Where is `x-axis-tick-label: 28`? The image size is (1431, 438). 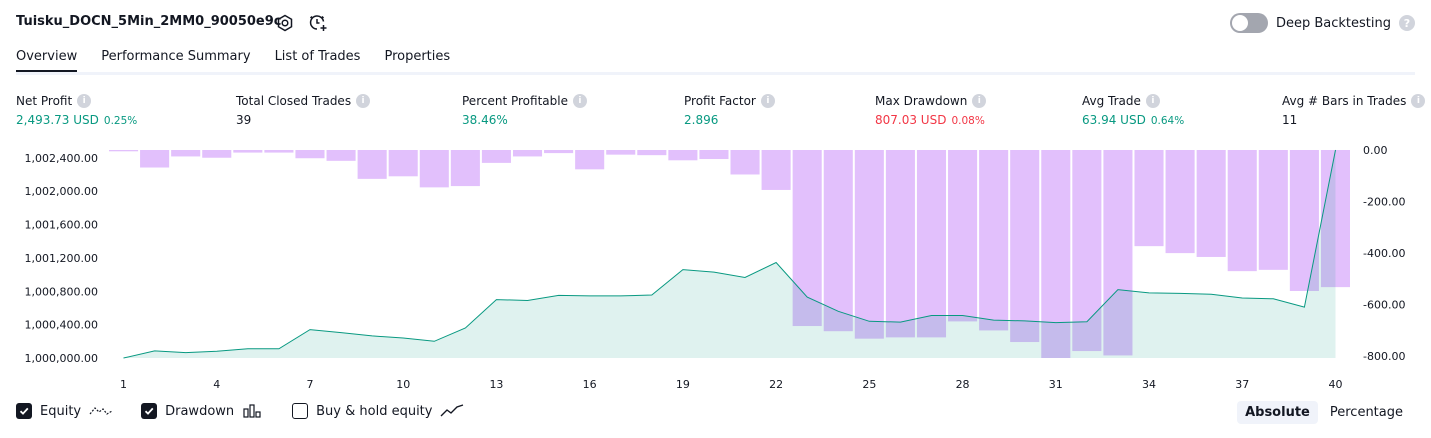
x-axis-tick-label: 28 is located at coordinates (963, 384).